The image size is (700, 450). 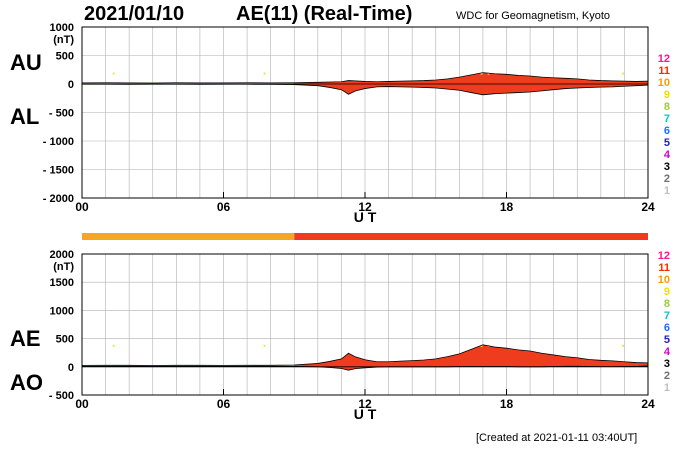 I want to click on p2-station-key: 6, so click(x=667, y=328).